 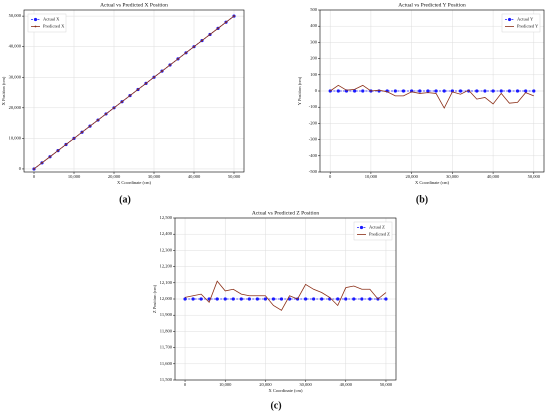 What do you see at coordinates (314, 25) in the screenshot?
I see `y-tick-label: 400` at bounding box center [314, 25].